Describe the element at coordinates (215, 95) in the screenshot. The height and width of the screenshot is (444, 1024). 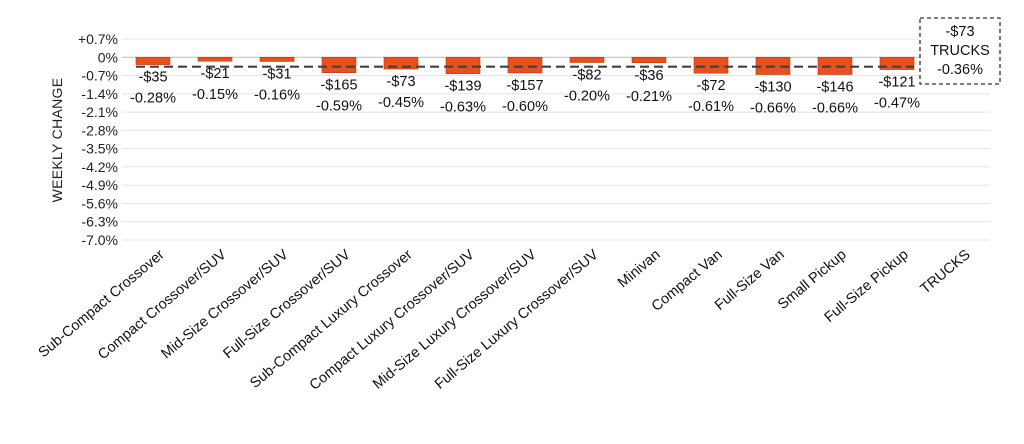
I see `bar-percent-label: -0.15%` at that location.